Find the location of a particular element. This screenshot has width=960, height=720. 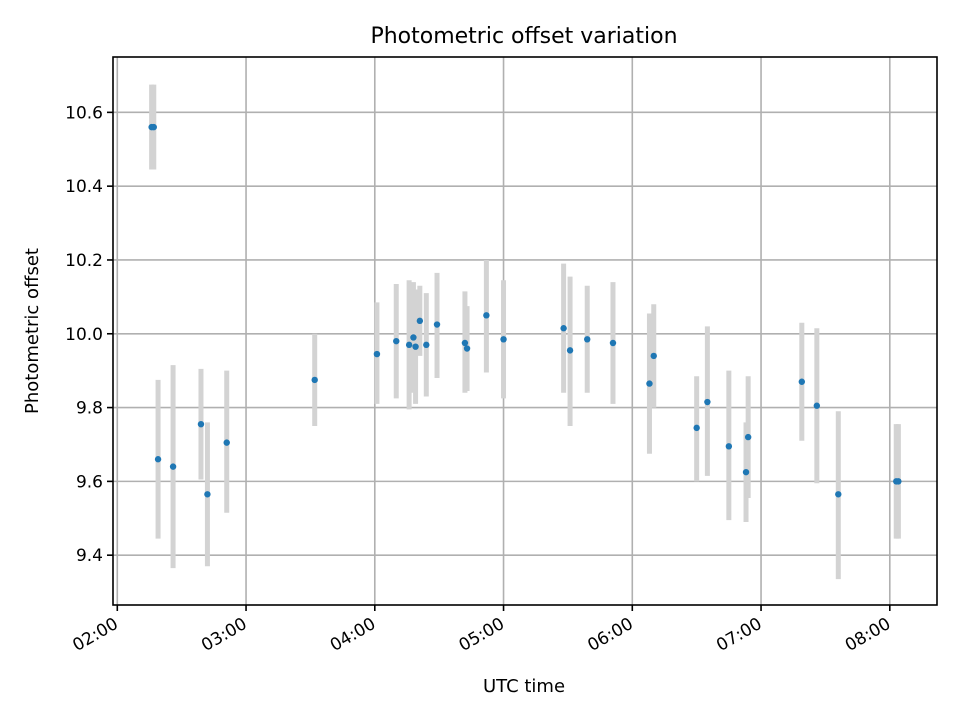

x-tick-label: 05:00 is located at coordinates (482, 635).